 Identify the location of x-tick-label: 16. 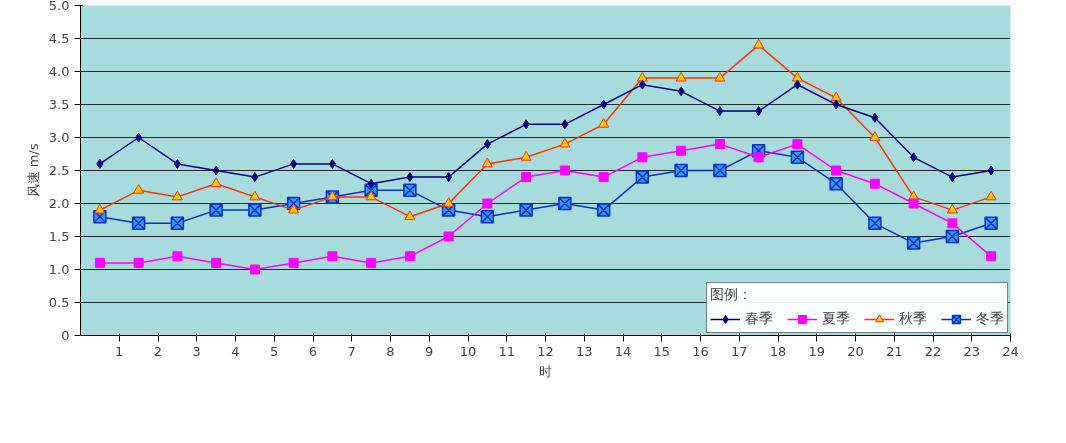
(700, 351).